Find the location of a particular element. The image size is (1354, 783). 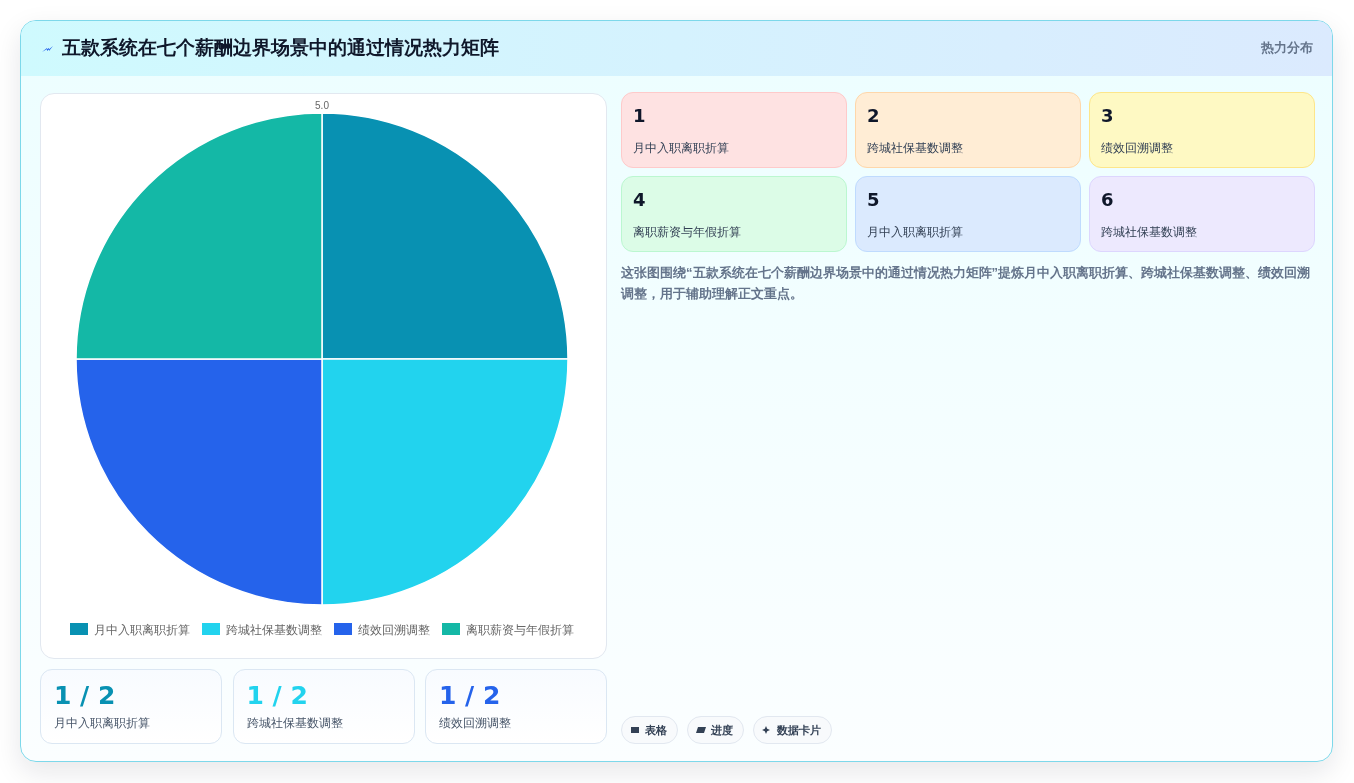

text: 4 is located at coordinates (639, 200).